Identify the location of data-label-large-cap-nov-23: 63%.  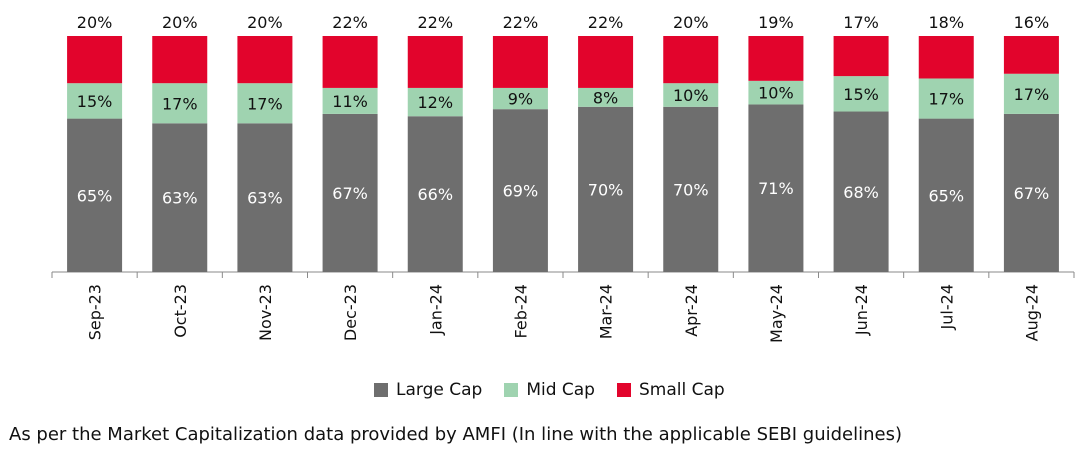
(265, 198).